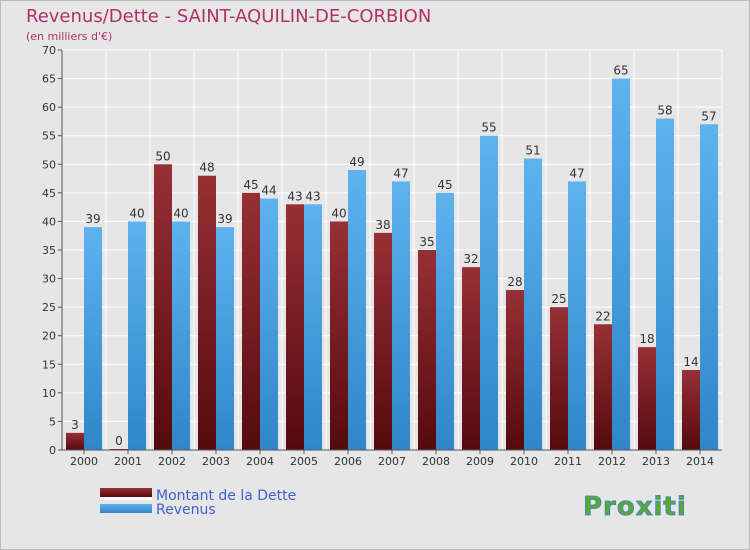 The image size is (750, 550). I want to click on y-tick-label: 10, so click(49, 393).